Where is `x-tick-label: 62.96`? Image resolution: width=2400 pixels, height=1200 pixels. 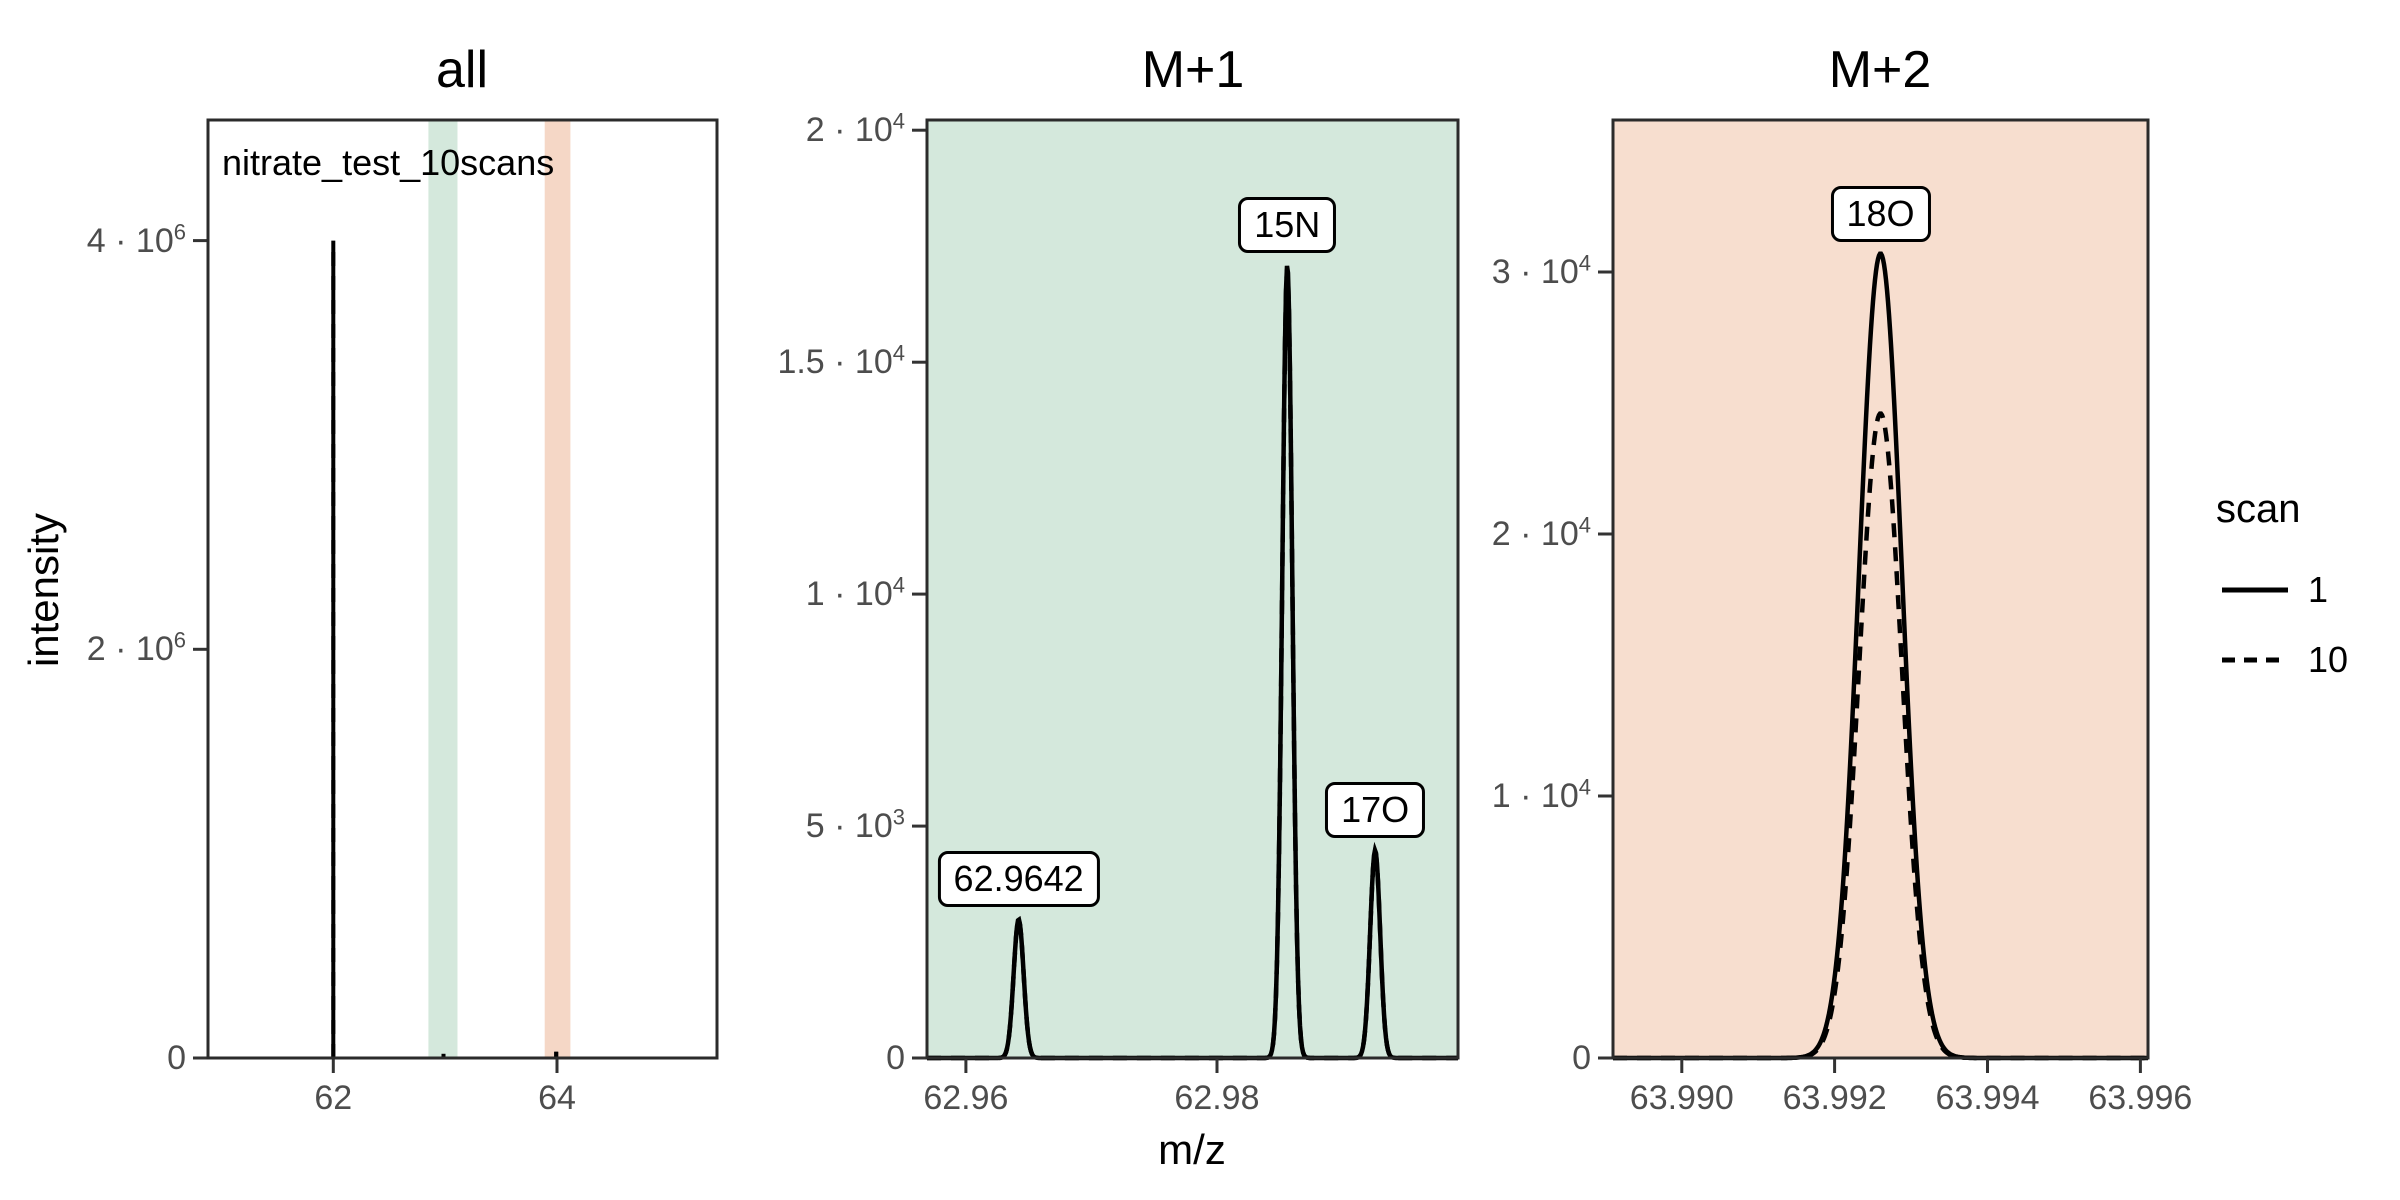 x-tick-label: 62.96 is located at coordinates (966, 1098).